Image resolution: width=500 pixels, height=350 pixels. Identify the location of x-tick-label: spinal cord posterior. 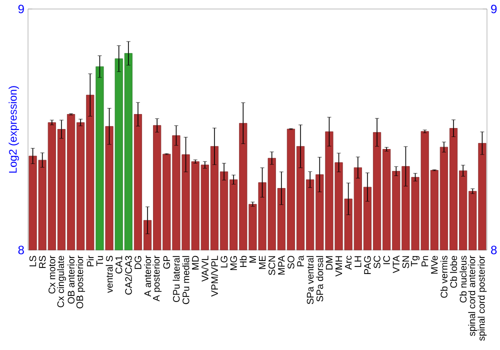
(482, 298).